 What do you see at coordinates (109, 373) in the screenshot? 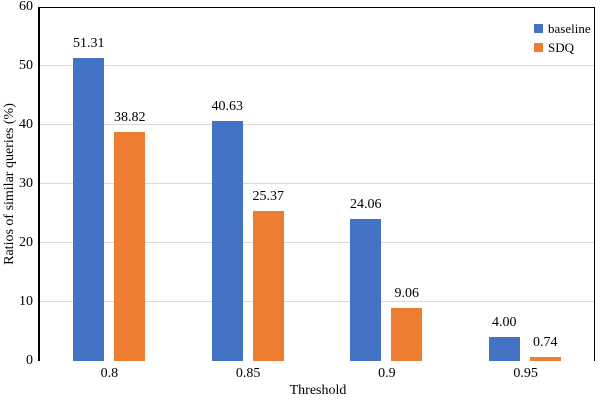
I see `x-tick-label: 0.8` at bounding box center [109, 373].